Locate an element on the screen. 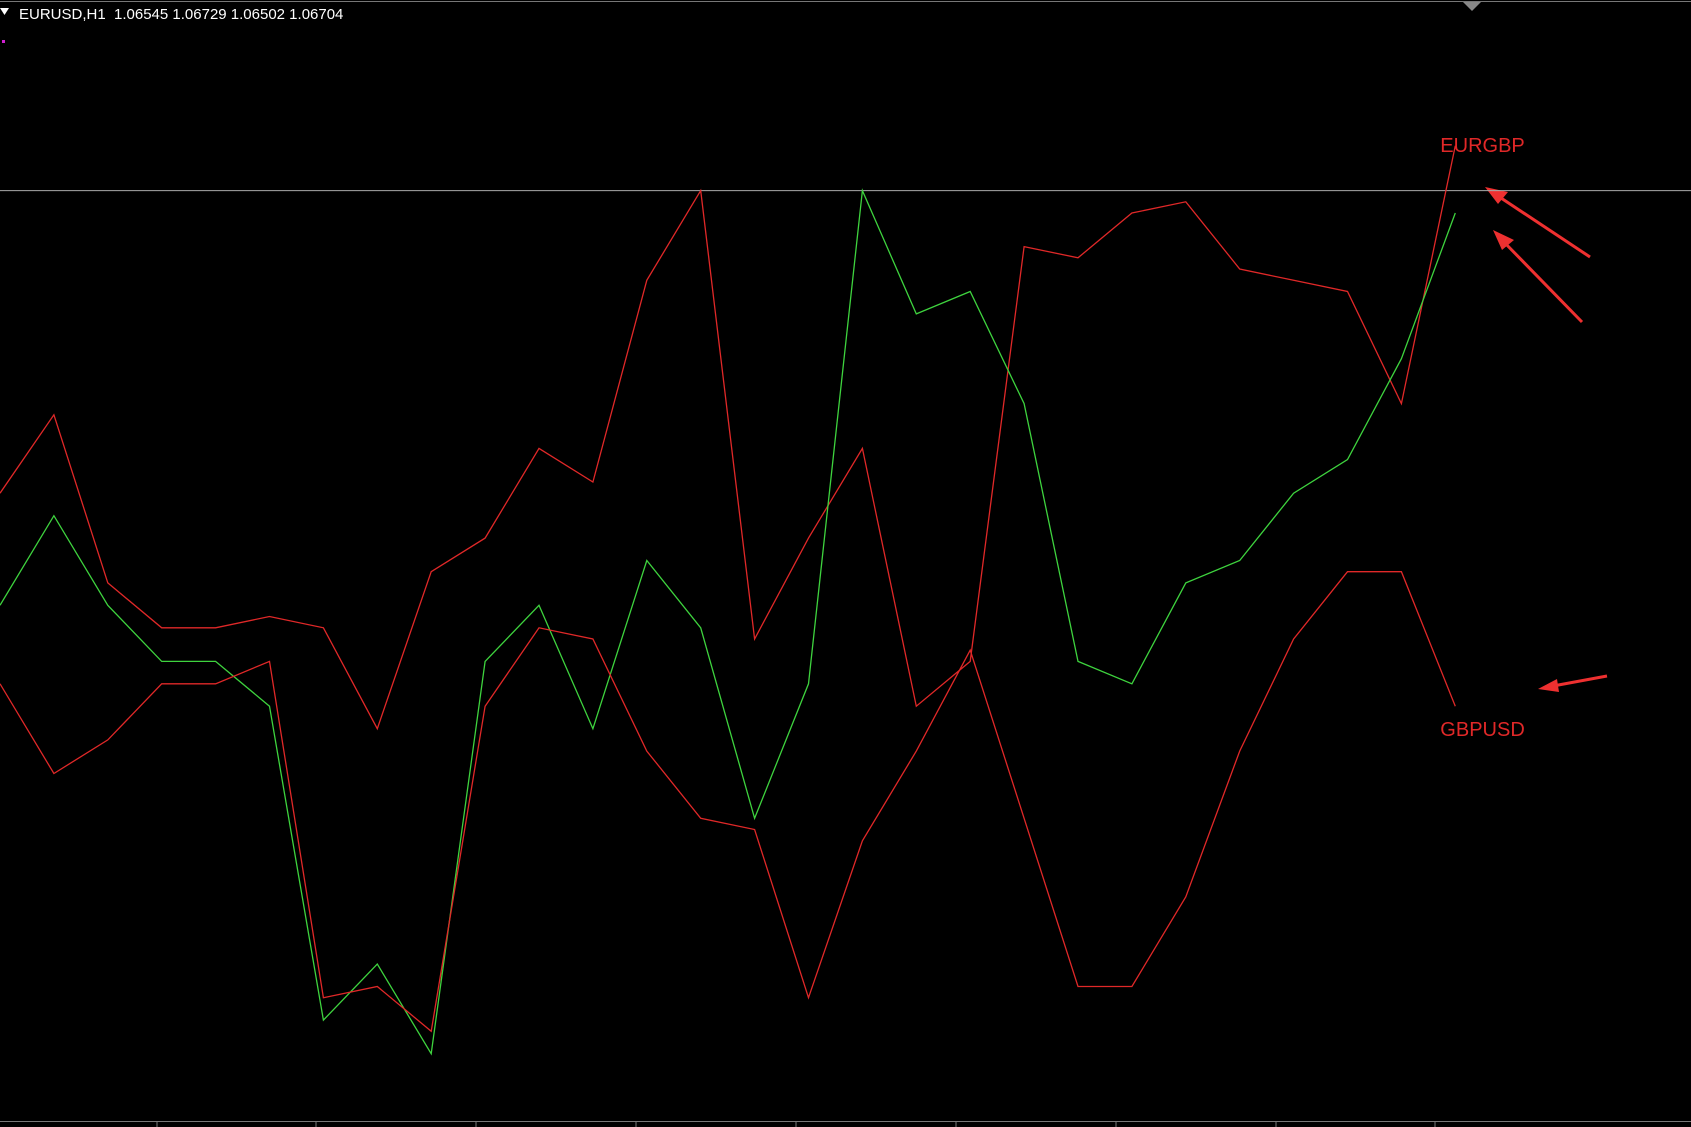  series-label: GBPUSD is located at coordinates (1482, 730).